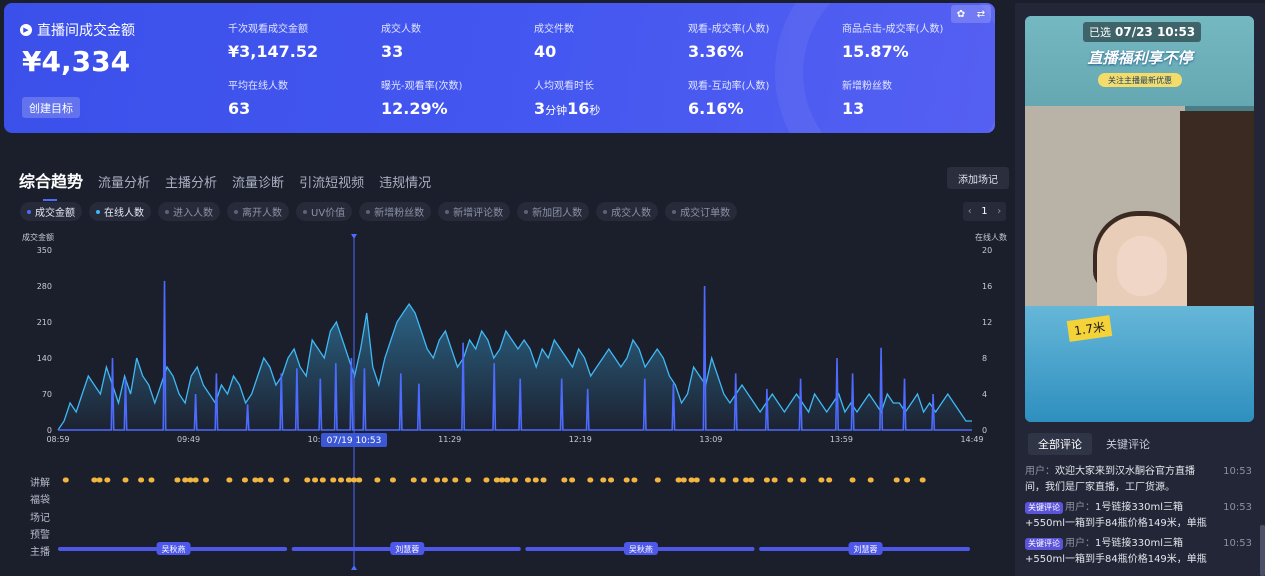 This screenshot has height=576, width=1265. I want to click on analysis-tabs: 综合趋势 流量分析 主播分析 流量诊断 引流短视频 违规情况, so click(225, 184).